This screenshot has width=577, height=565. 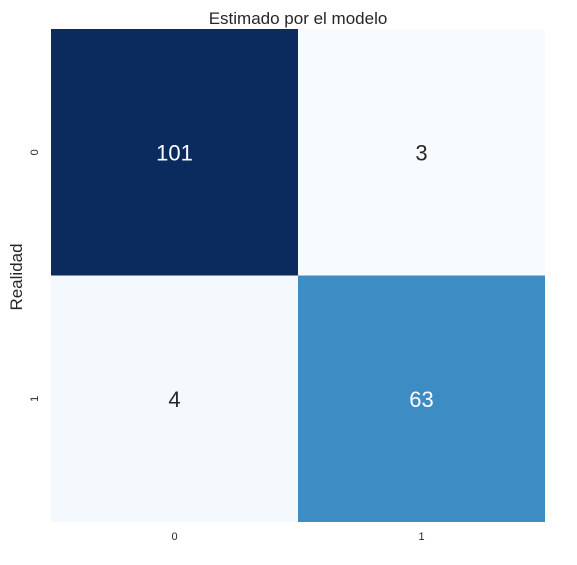 I want to click on cell-value-label-r1-c1: 63, so click(x=421, y=399).